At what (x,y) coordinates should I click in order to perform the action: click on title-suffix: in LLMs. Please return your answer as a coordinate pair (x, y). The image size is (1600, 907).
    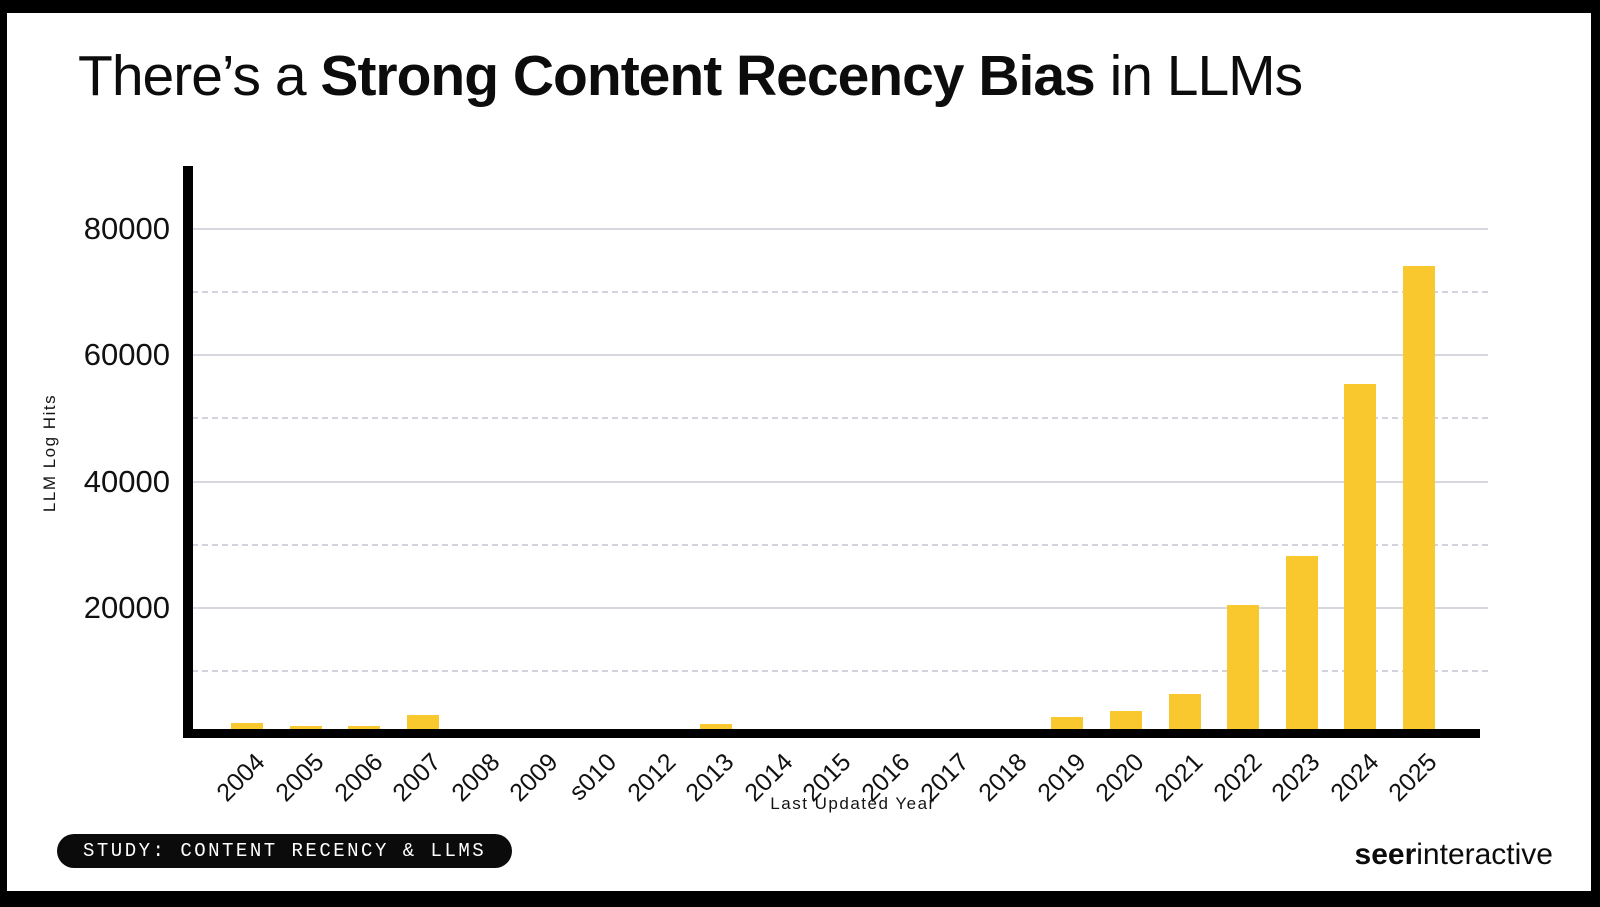
    Looking at the image, I should click on (1199, 76).